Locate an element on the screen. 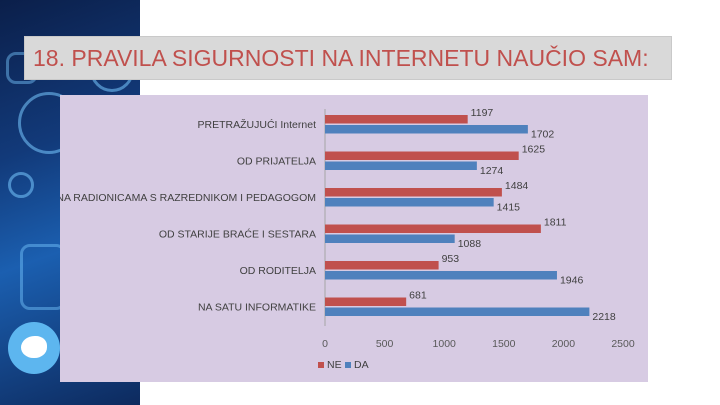 Image resolution: width=720 pixels, height=405 pixels. data-label: 1811 is located at coordinates (555, 223).